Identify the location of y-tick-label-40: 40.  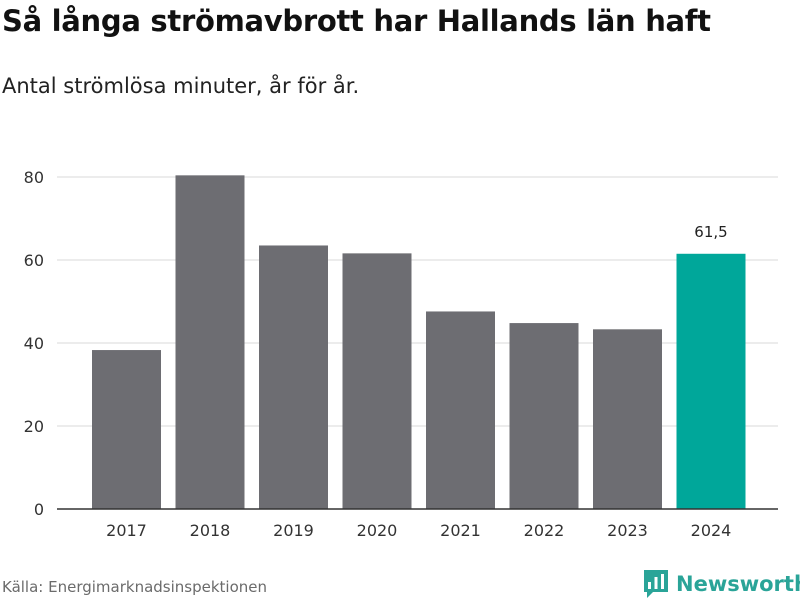
(34, 343).